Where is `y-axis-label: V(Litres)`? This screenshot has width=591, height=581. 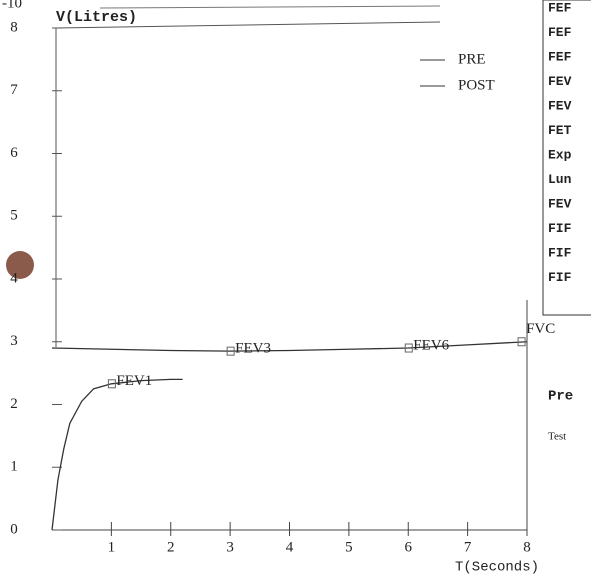 y-axis-label: V(Litres) is located at coordinates (96, 17).